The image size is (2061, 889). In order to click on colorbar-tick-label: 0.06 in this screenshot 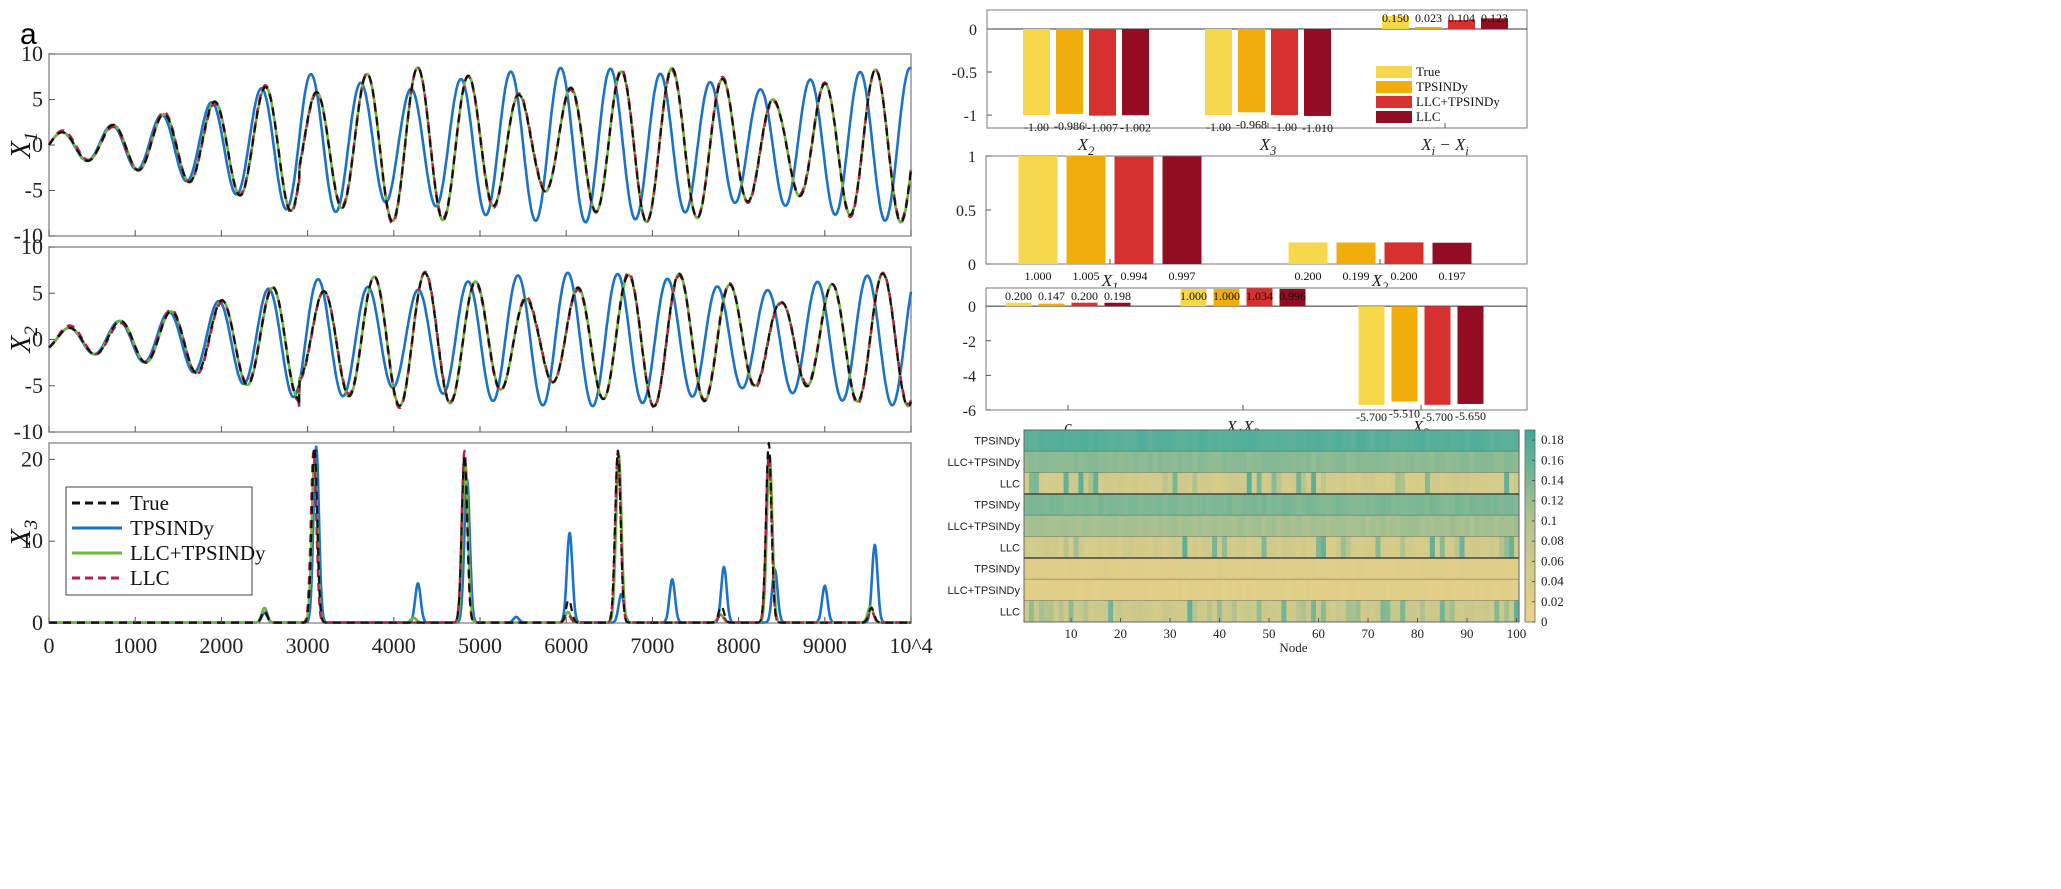, I will do `click(1552, 560)`.